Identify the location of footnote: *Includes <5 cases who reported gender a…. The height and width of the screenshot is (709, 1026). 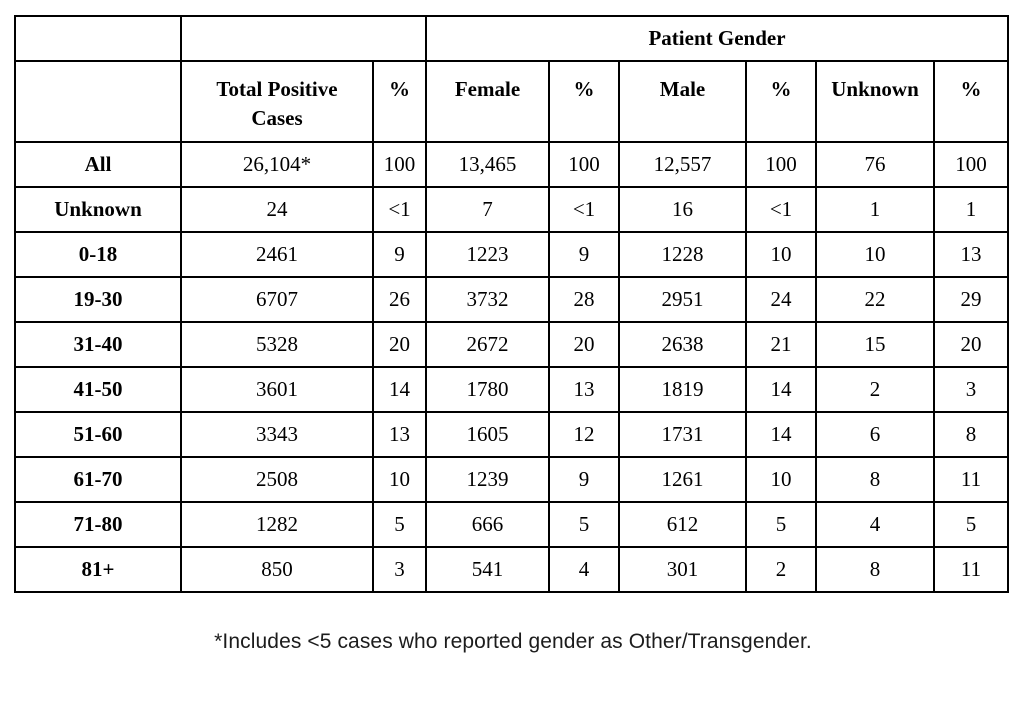
(513, 641).